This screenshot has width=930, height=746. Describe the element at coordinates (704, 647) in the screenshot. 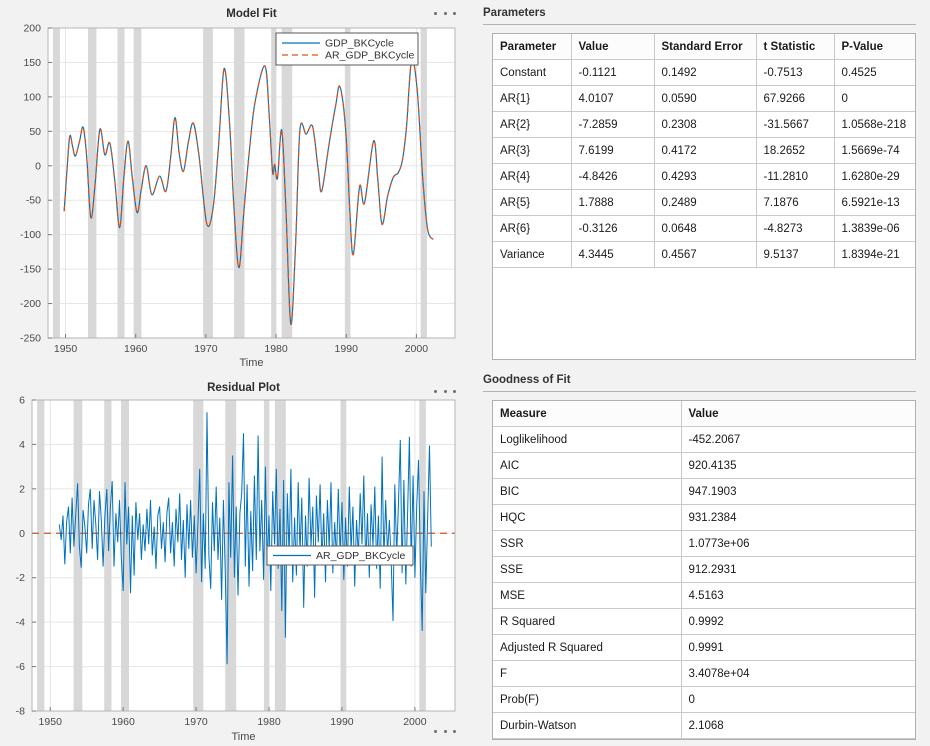

I see `table-row: Adjusted R Squared 0.9991` at that location.